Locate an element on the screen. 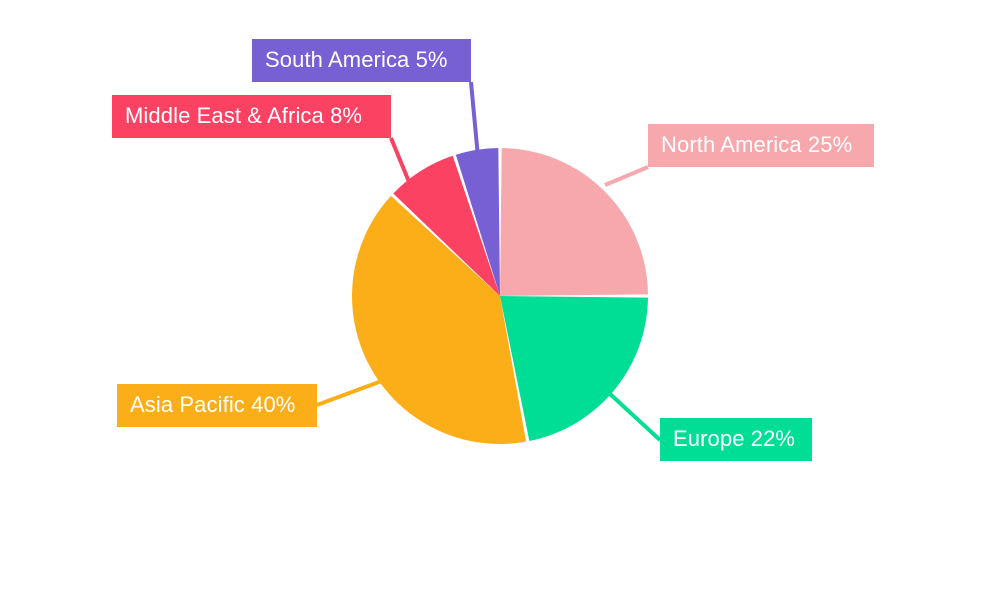  pie-label-text: Europe 22% is located at coordinates (734, 438).